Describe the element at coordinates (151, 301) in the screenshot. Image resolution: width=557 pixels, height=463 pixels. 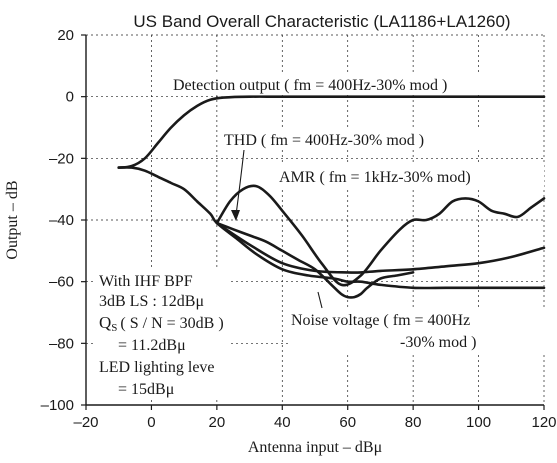
I see `conditions-line-2: 3dB LS : 12dBμ` at that location.